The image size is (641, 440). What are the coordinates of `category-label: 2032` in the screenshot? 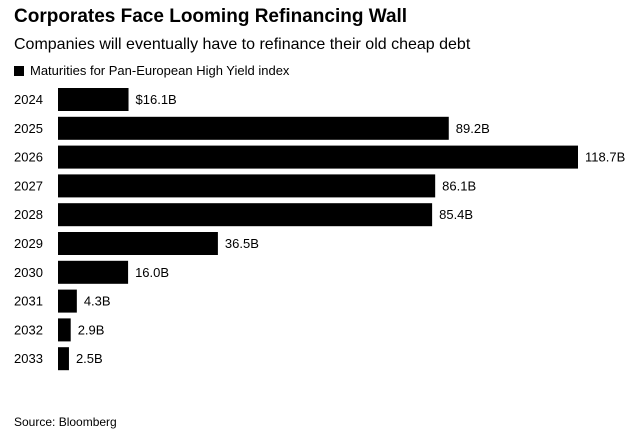 It's located at (28, 329).